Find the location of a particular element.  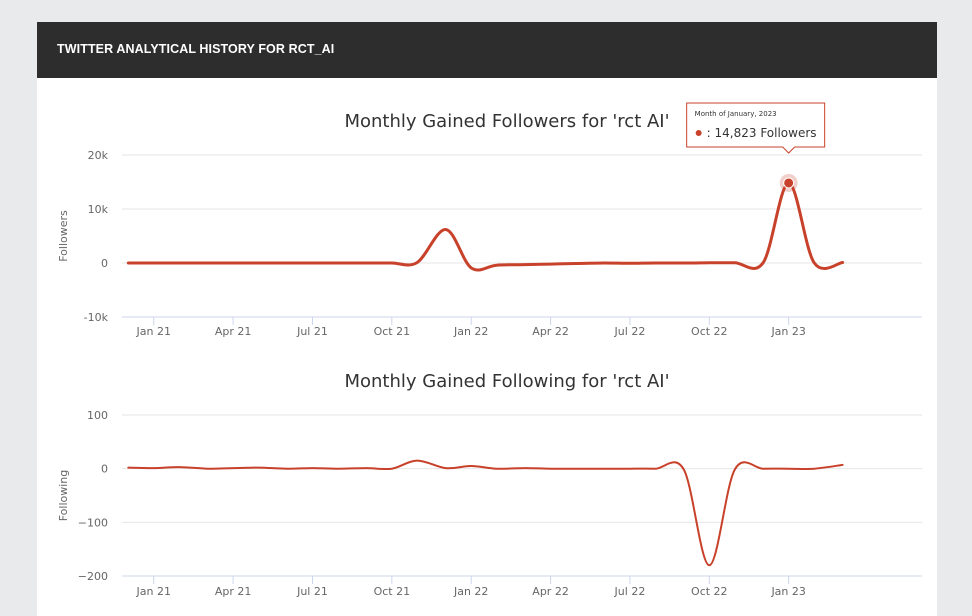

tooltip-box is located at coordinates (756, 128).